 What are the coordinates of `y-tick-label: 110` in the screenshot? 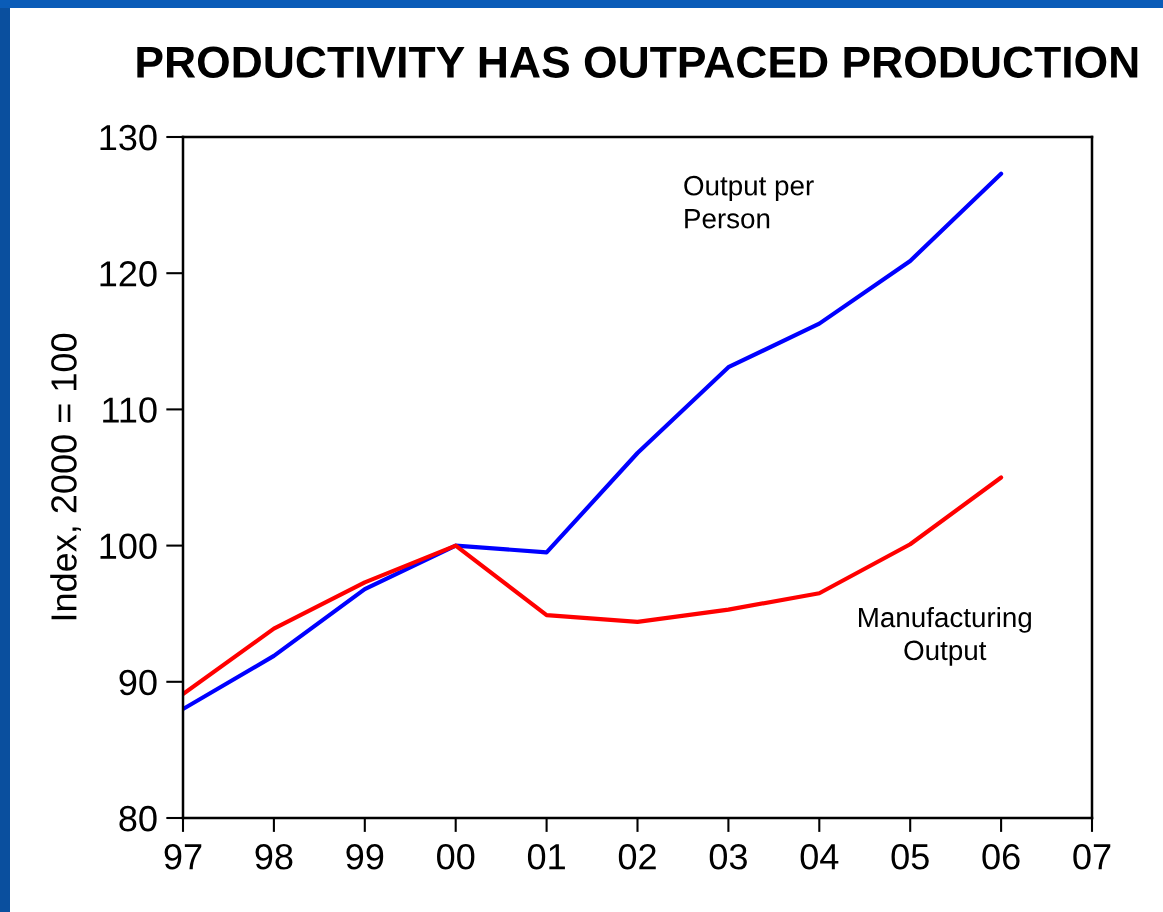 It's located at (130, 410).